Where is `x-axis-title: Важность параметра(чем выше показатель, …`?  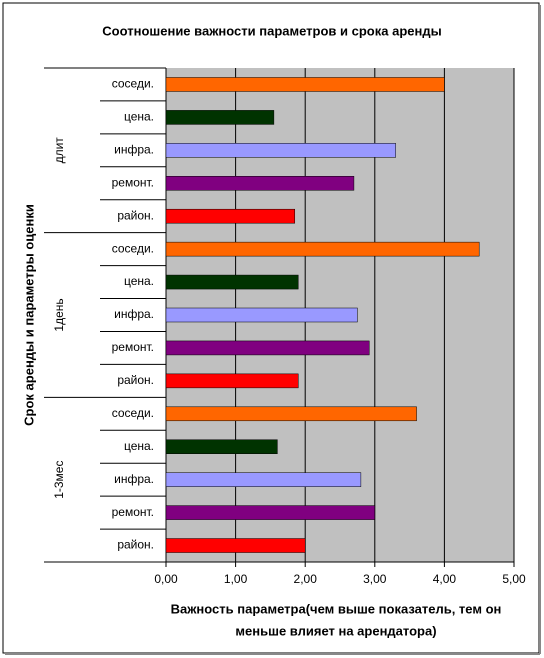 x-axis-title: Важность параметра(чем выше показатель, … is located at coordinates (336, 608).